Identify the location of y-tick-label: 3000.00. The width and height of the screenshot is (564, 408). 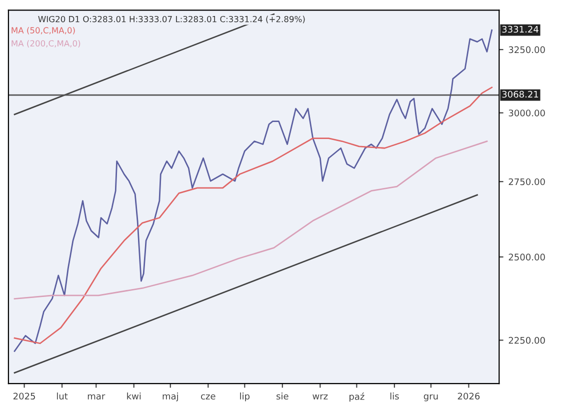
(526, 113).